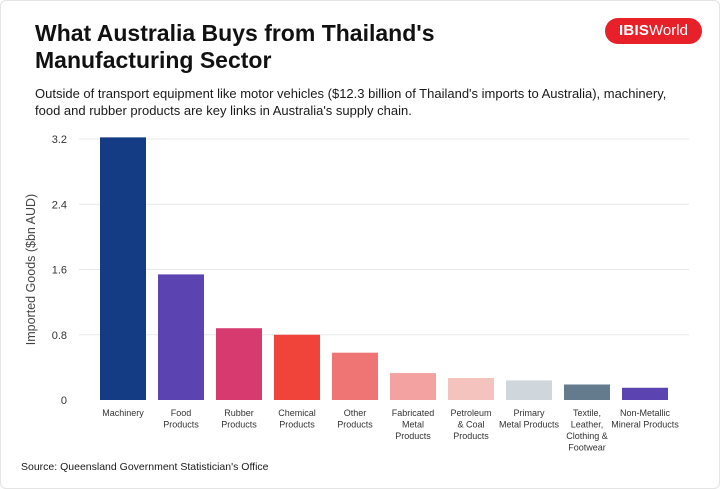 The height and width of the screenshot is (489, 720). Describe the element at coordinates (355, 413) in the screenshot. I see `x-tick-label-line: Other` at that location.